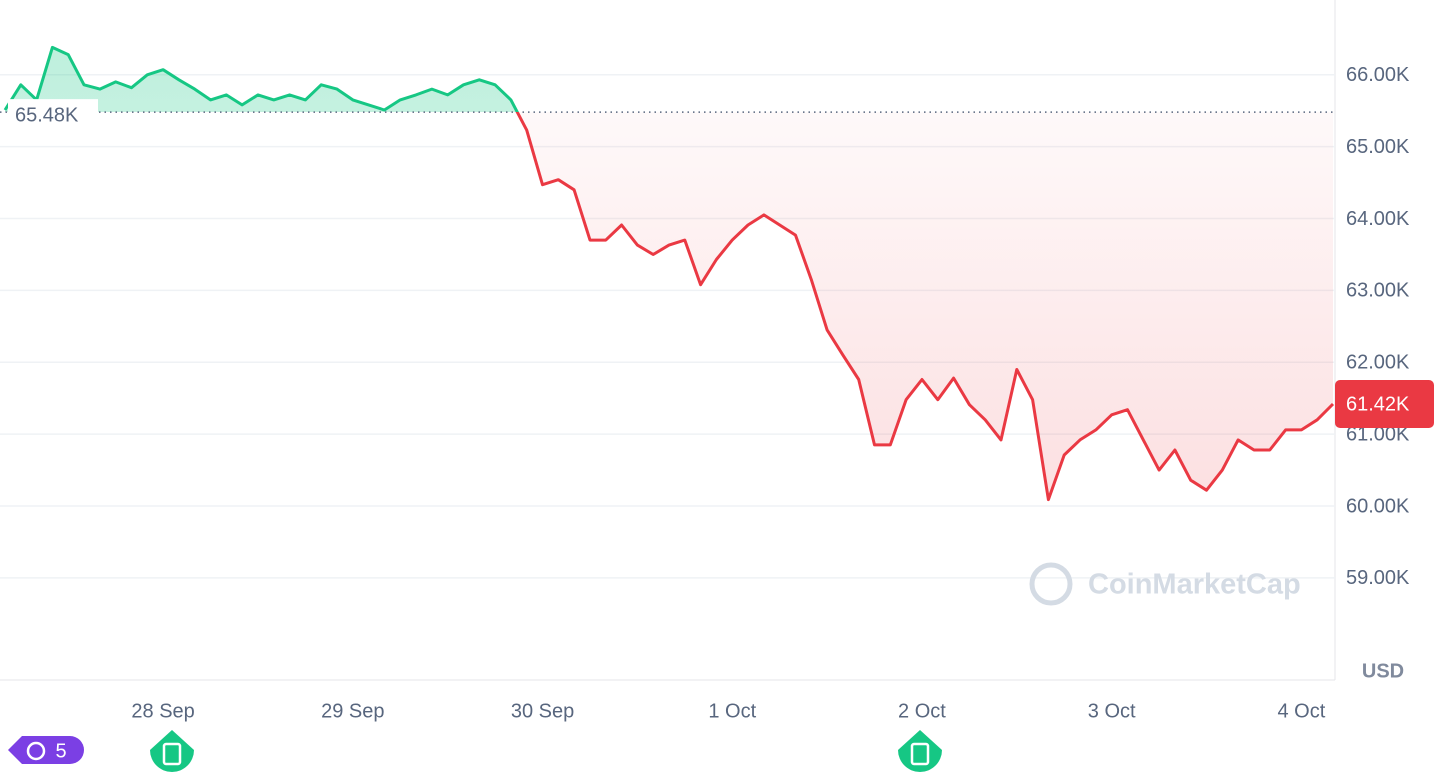 The width and height of the screenshot is (1456, 777). I want to click on y-tick-label: 66.00K, so click(1378, 75).